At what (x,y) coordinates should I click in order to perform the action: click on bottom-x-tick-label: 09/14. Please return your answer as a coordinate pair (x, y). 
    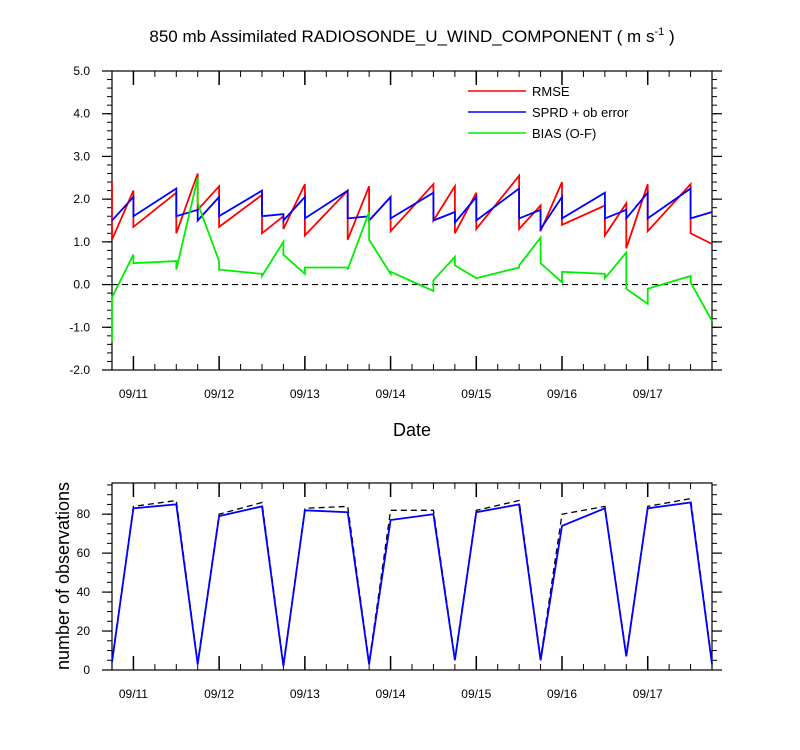
    Looking at the image, I should click on (391, 694).